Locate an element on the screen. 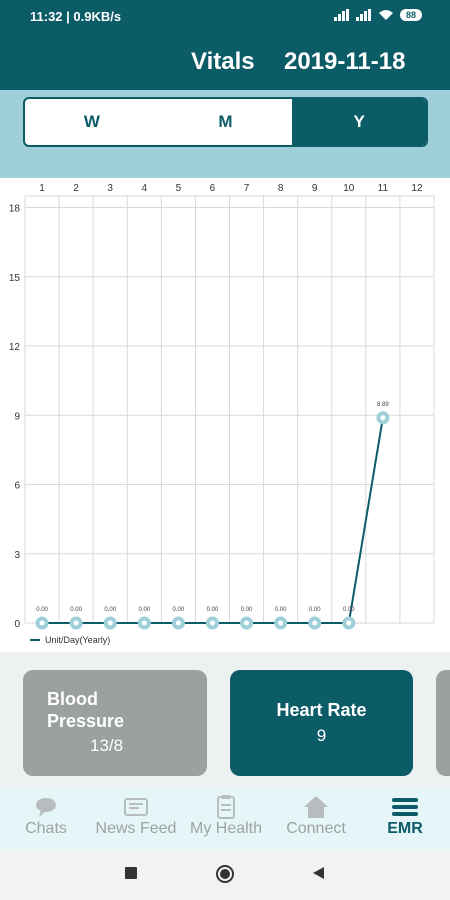 Image resolution: width=450 pixels, height=900 pixels. heart-rate-value: 9 is located at coordinates (321, 735).